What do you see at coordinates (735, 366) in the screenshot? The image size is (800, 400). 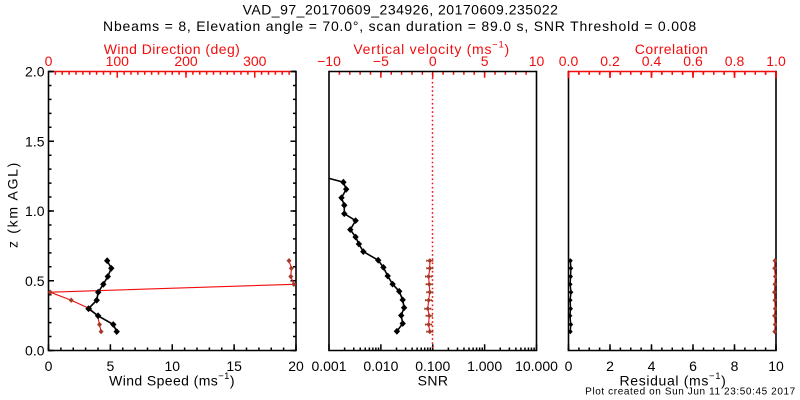 I see `svg-text: 8` at bounding box center [735, 366].